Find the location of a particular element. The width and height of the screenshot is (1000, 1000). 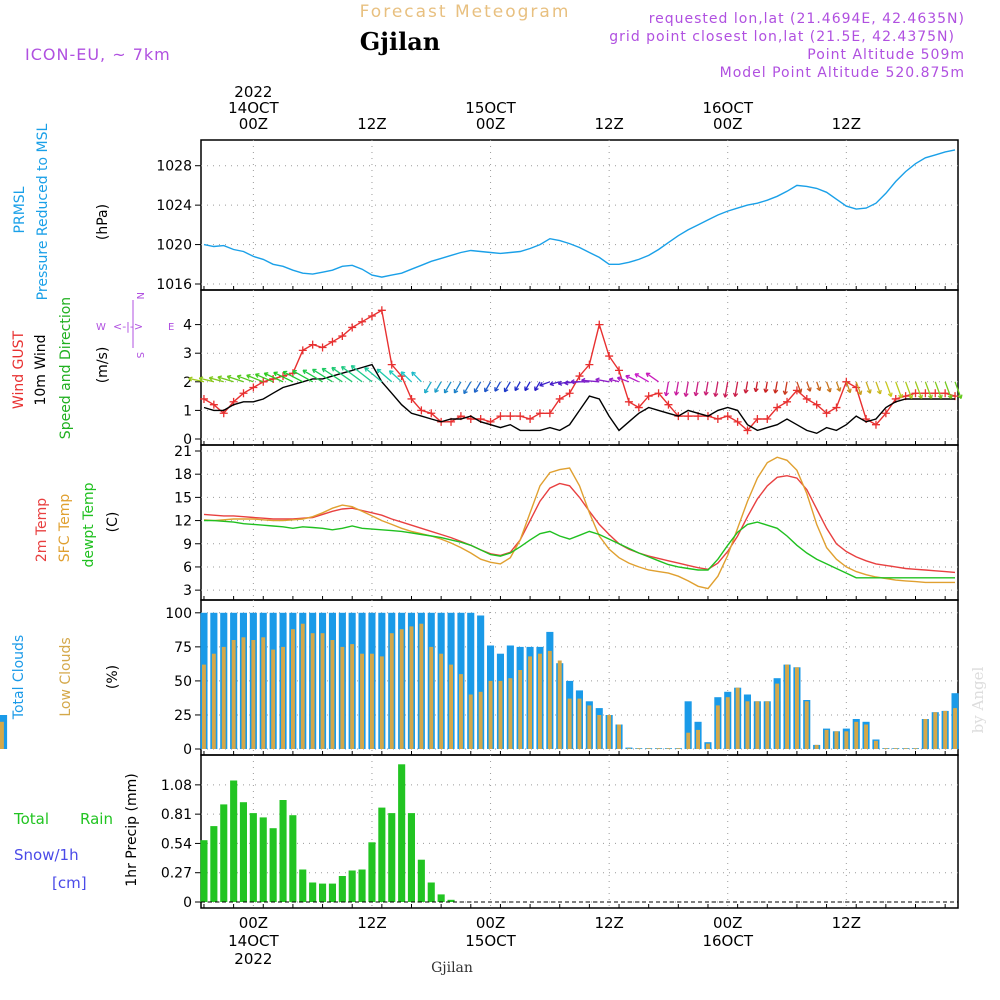

series-line-10m-wind is located at coordinates (579, 399).